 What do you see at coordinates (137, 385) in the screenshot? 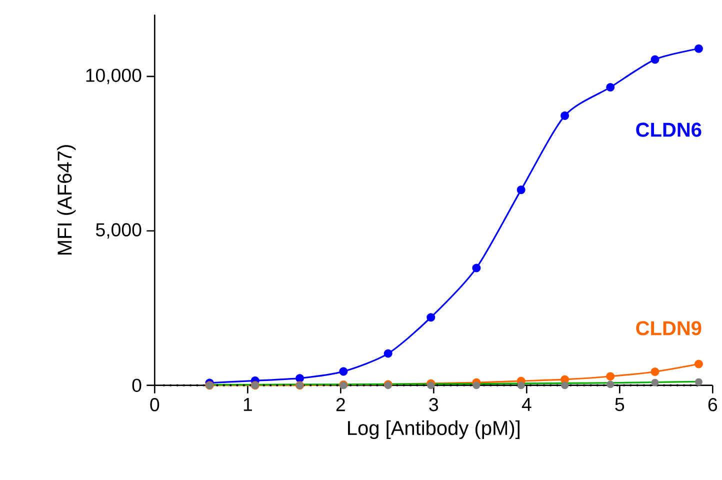
I see `y-tick-label: 0` at bounding box center [137, 385].